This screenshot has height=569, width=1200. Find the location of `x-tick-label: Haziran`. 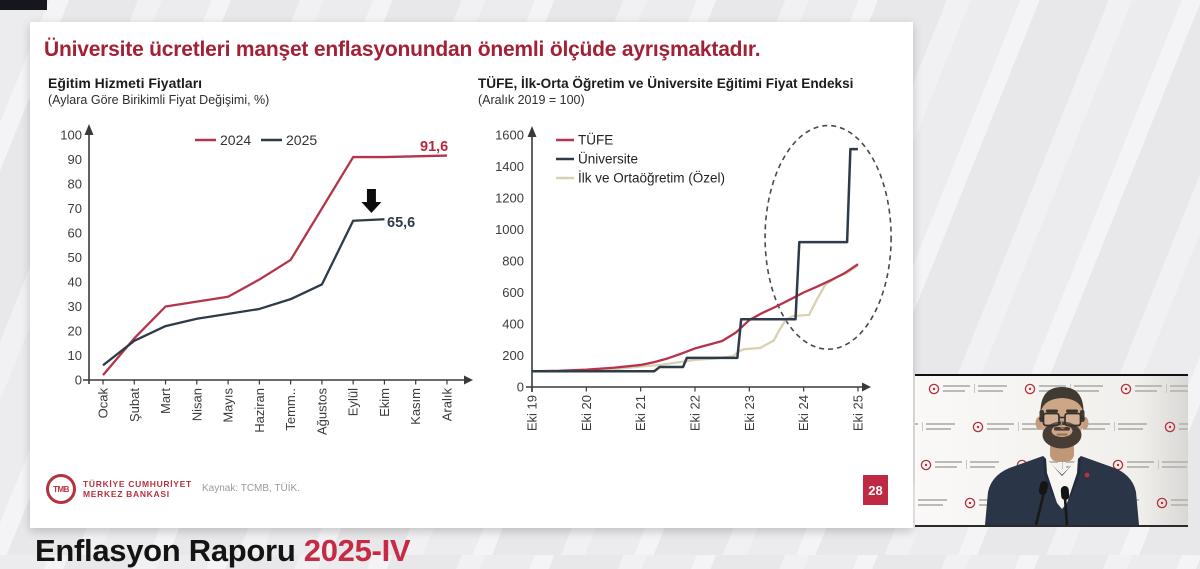

x-tick-label: Haziran is located at coordinates (259, 410).